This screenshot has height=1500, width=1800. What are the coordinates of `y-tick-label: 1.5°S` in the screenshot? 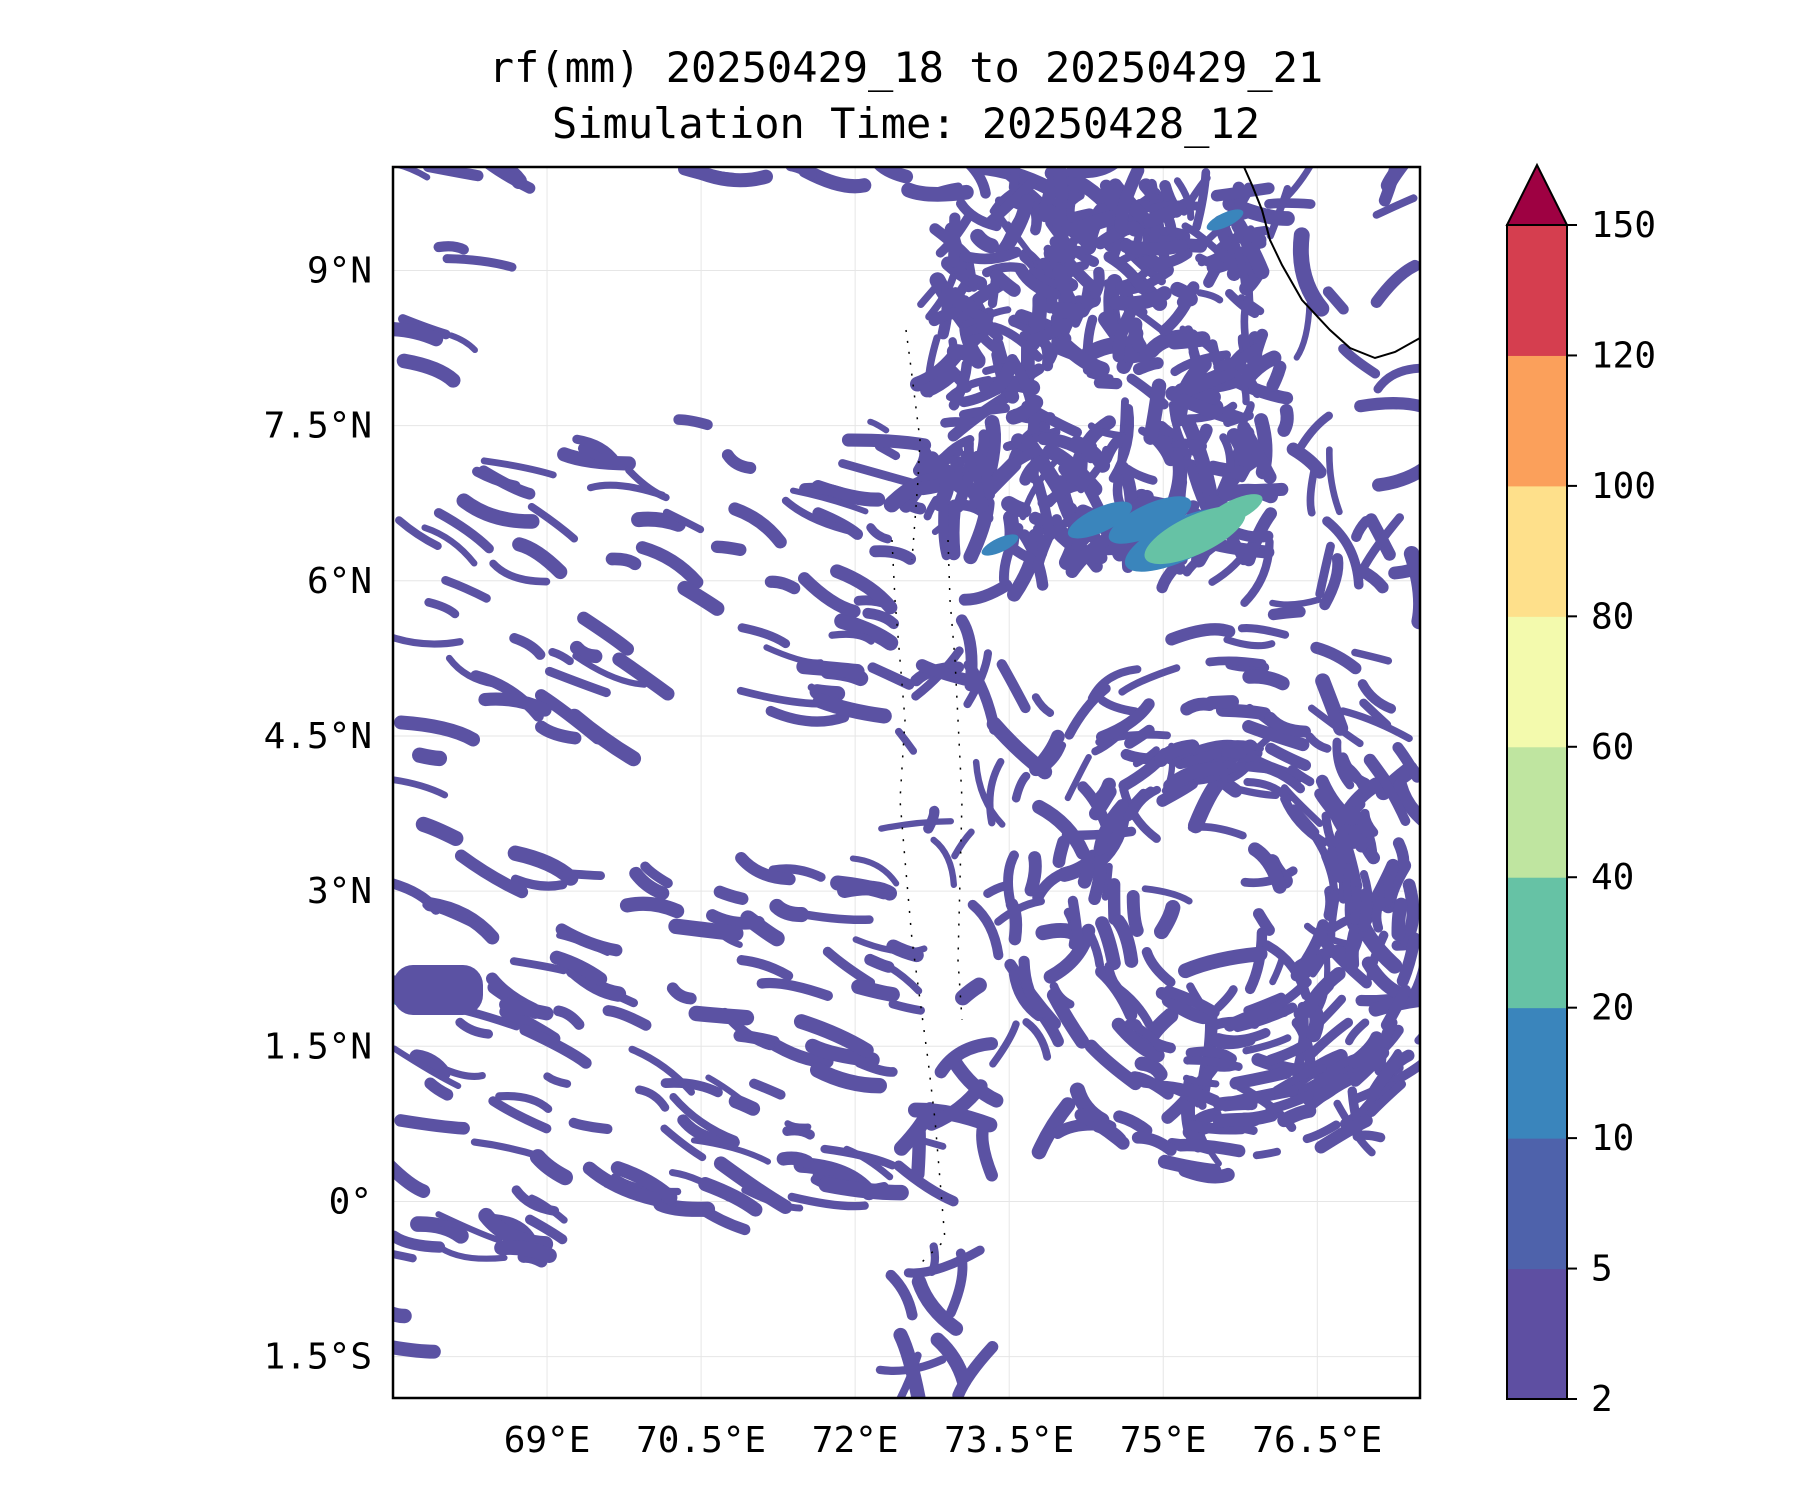 It's located at (318, 1357).